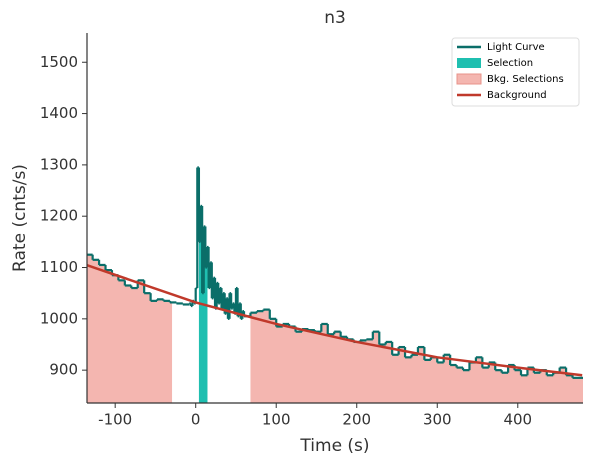 This screenshot has width=592, height=465. What do you see at coordinates (510, 63) in the screenshot?
I see `legend-label: Selection` at bounding box center [510, 63].